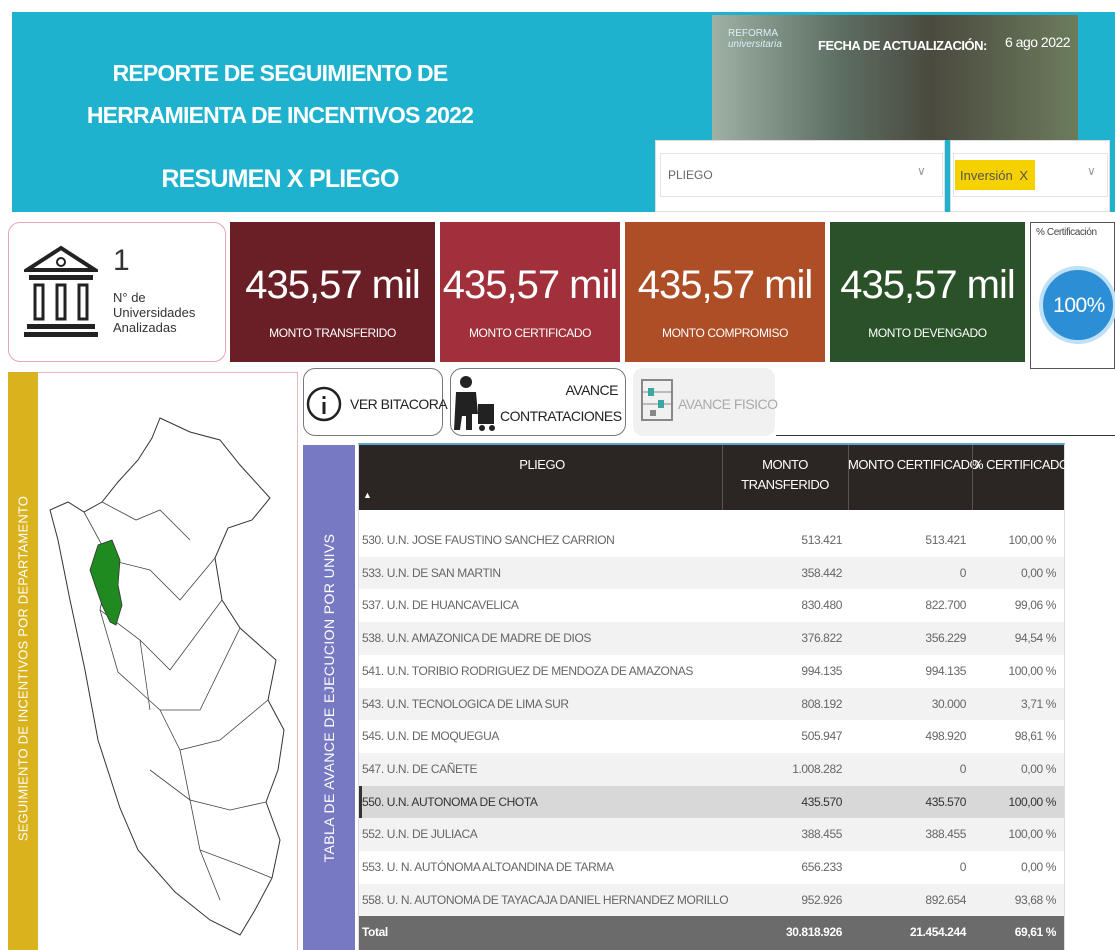  What do you see at coordinates (121, 260) in the screenshot?
I see `universities-count: 1` at bounding box center [121, 260].